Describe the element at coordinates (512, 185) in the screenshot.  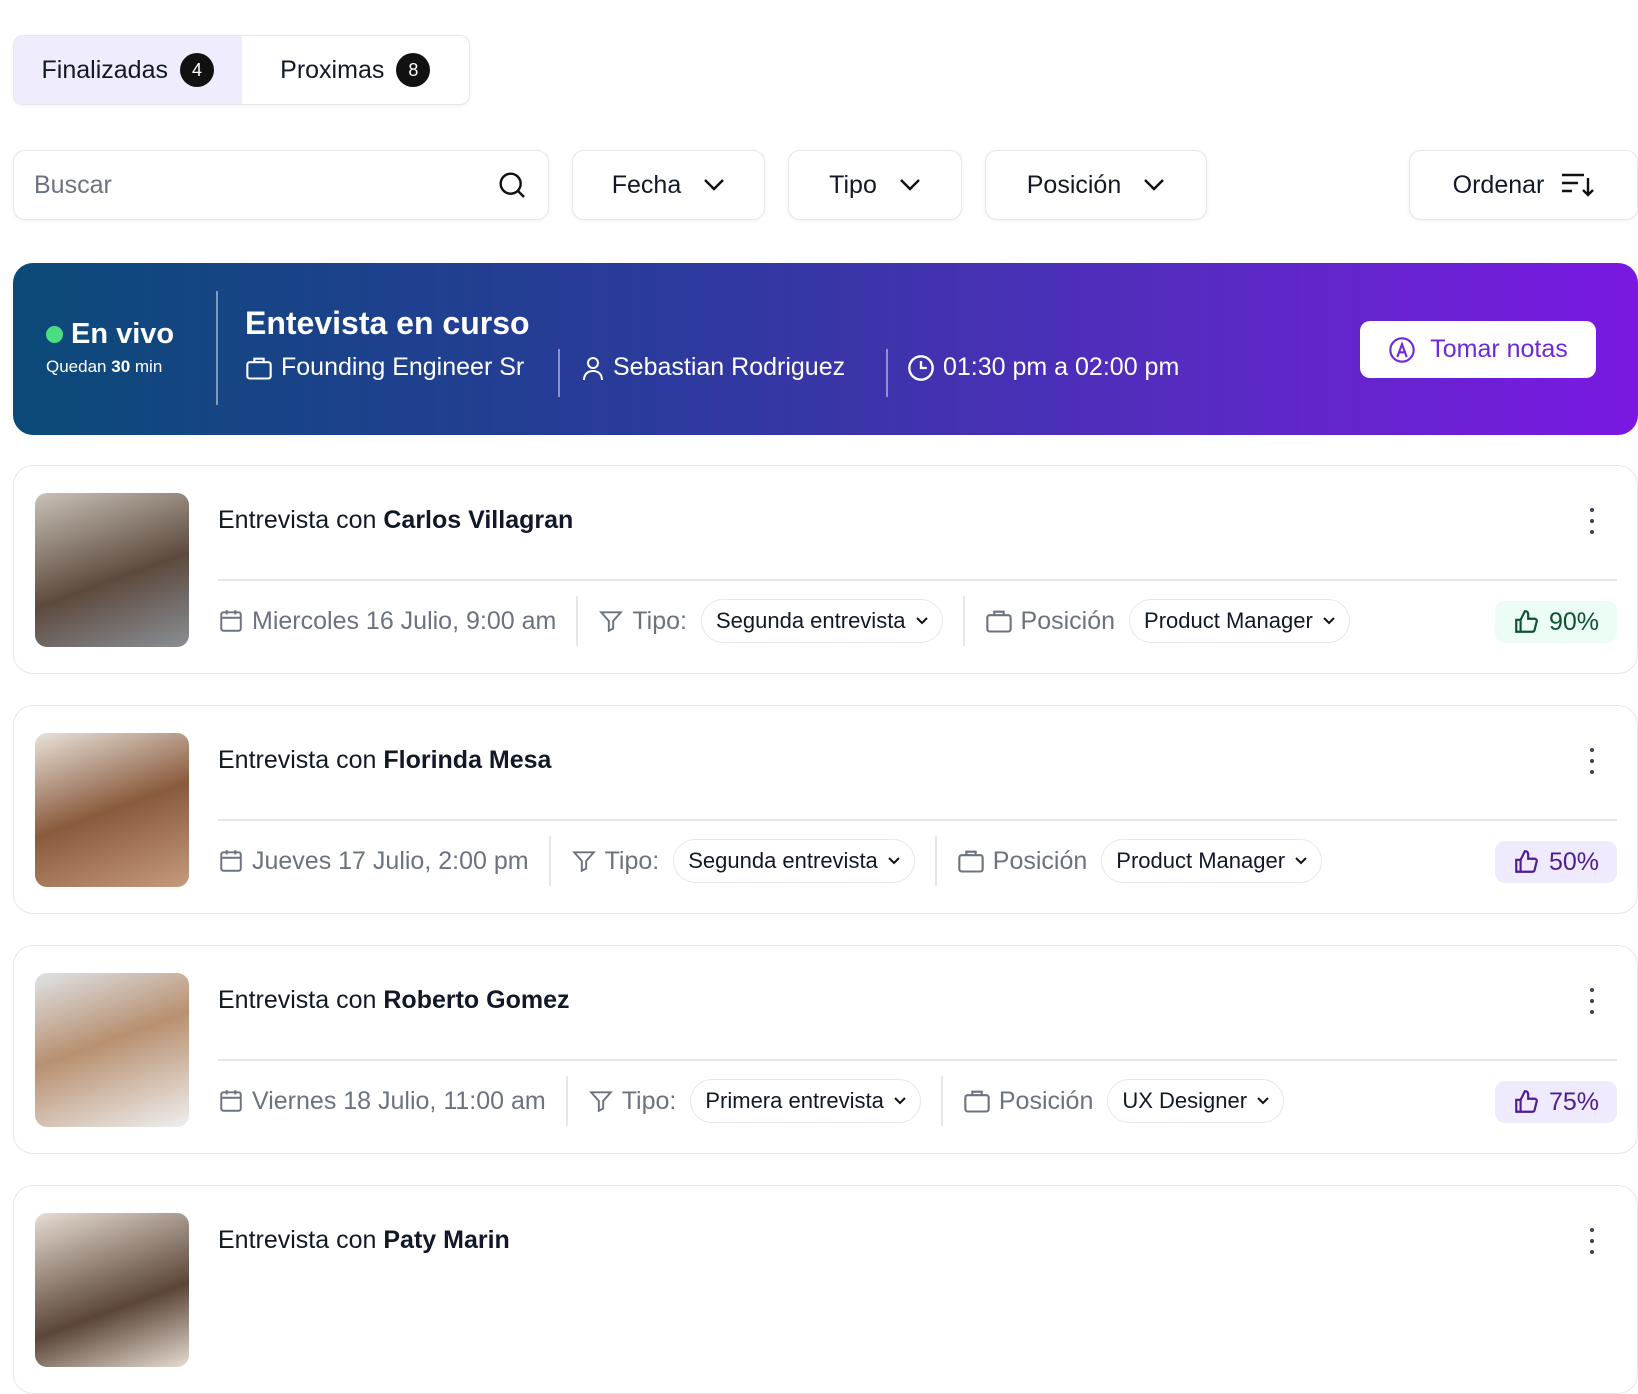
I see `search-icon` at that location.